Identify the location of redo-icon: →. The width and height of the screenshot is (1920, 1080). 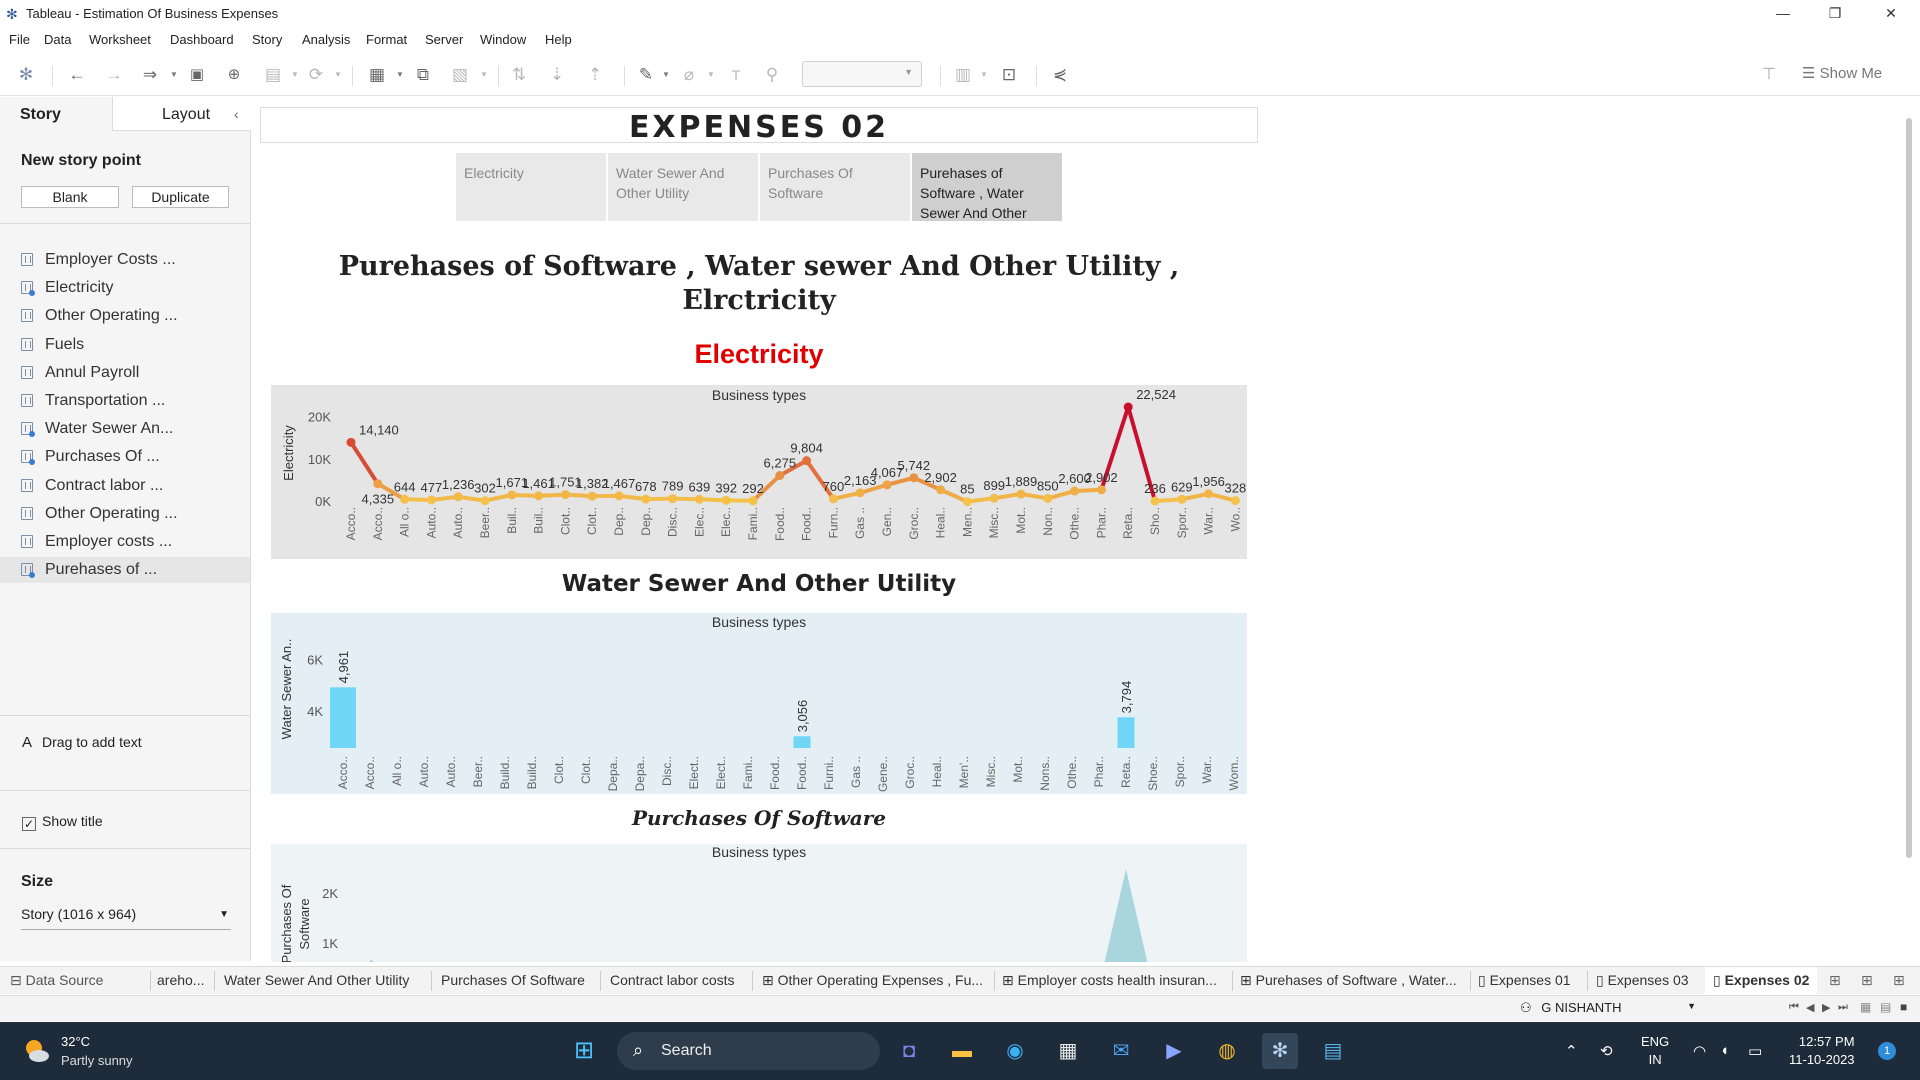
(114, 74).